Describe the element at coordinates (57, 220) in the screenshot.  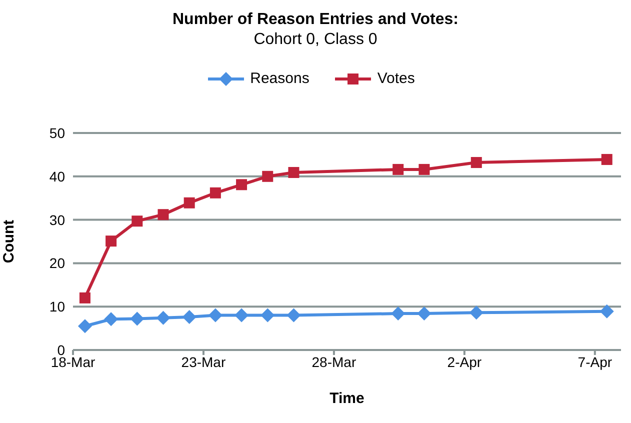
I see `y-tick-label: 30` at that location.